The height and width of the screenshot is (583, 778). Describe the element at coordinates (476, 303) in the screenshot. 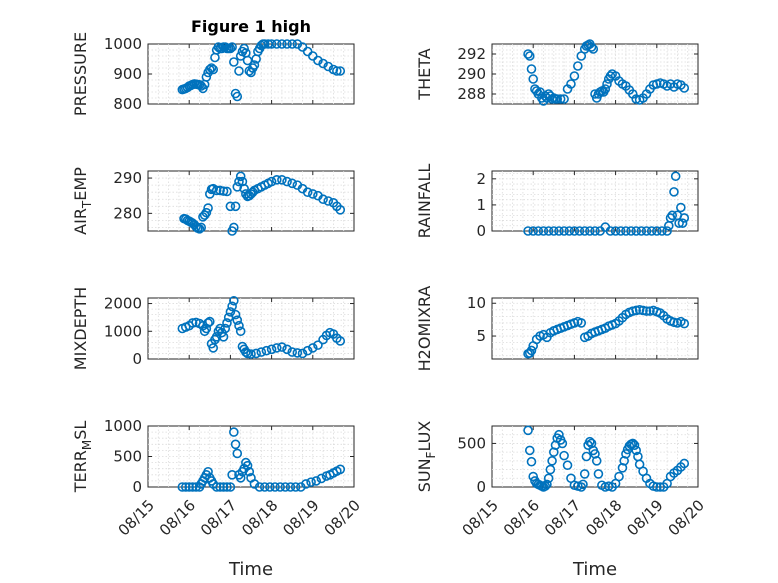

I see `y-tick-label: 10` at that location.